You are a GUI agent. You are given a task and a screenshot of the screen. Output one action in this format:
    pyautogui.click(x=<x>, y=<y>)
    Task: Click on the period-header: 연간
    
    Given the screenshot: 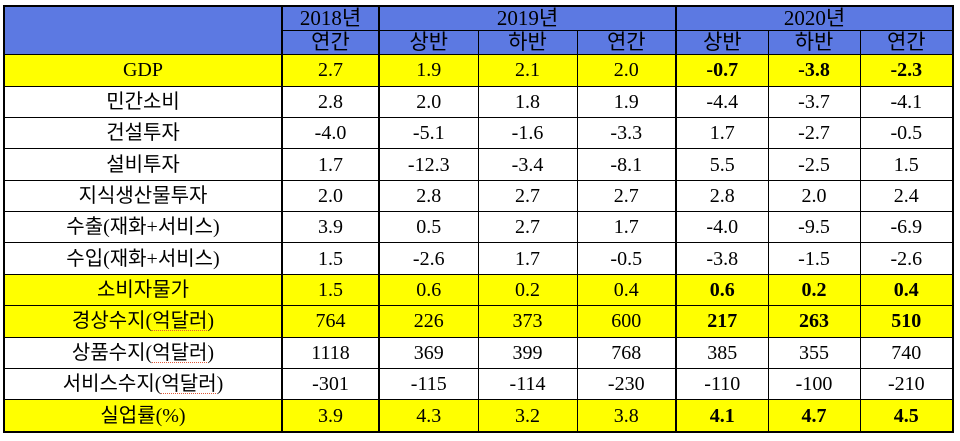 What is the action you would take?
    pyautogui.click(x=906, y=43)
    